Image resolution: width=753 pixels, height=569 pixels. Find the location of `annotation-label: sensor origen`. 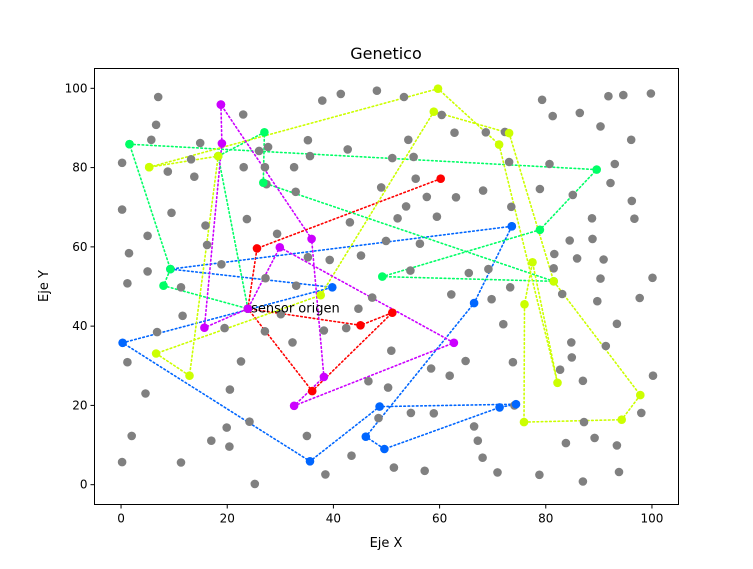

annotation-label: sensor origen is located at coordinates (295, 308).